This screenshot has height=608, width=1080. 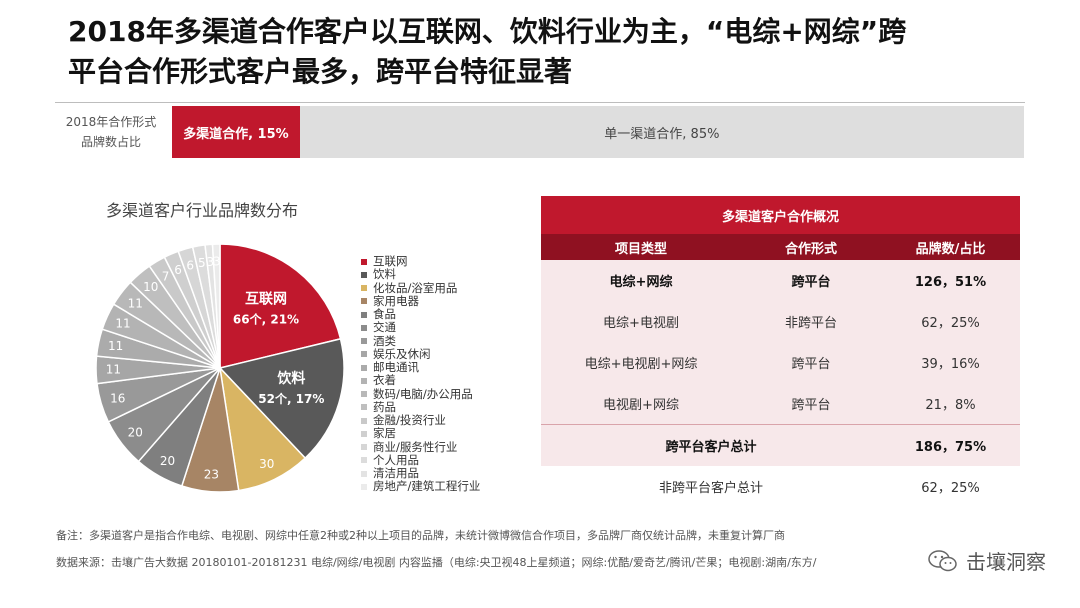 What do you see at coordinates (409, 420) in the screenshot?
I see `legend-label: 金融/投资行业` at bounding box center [409, 420].